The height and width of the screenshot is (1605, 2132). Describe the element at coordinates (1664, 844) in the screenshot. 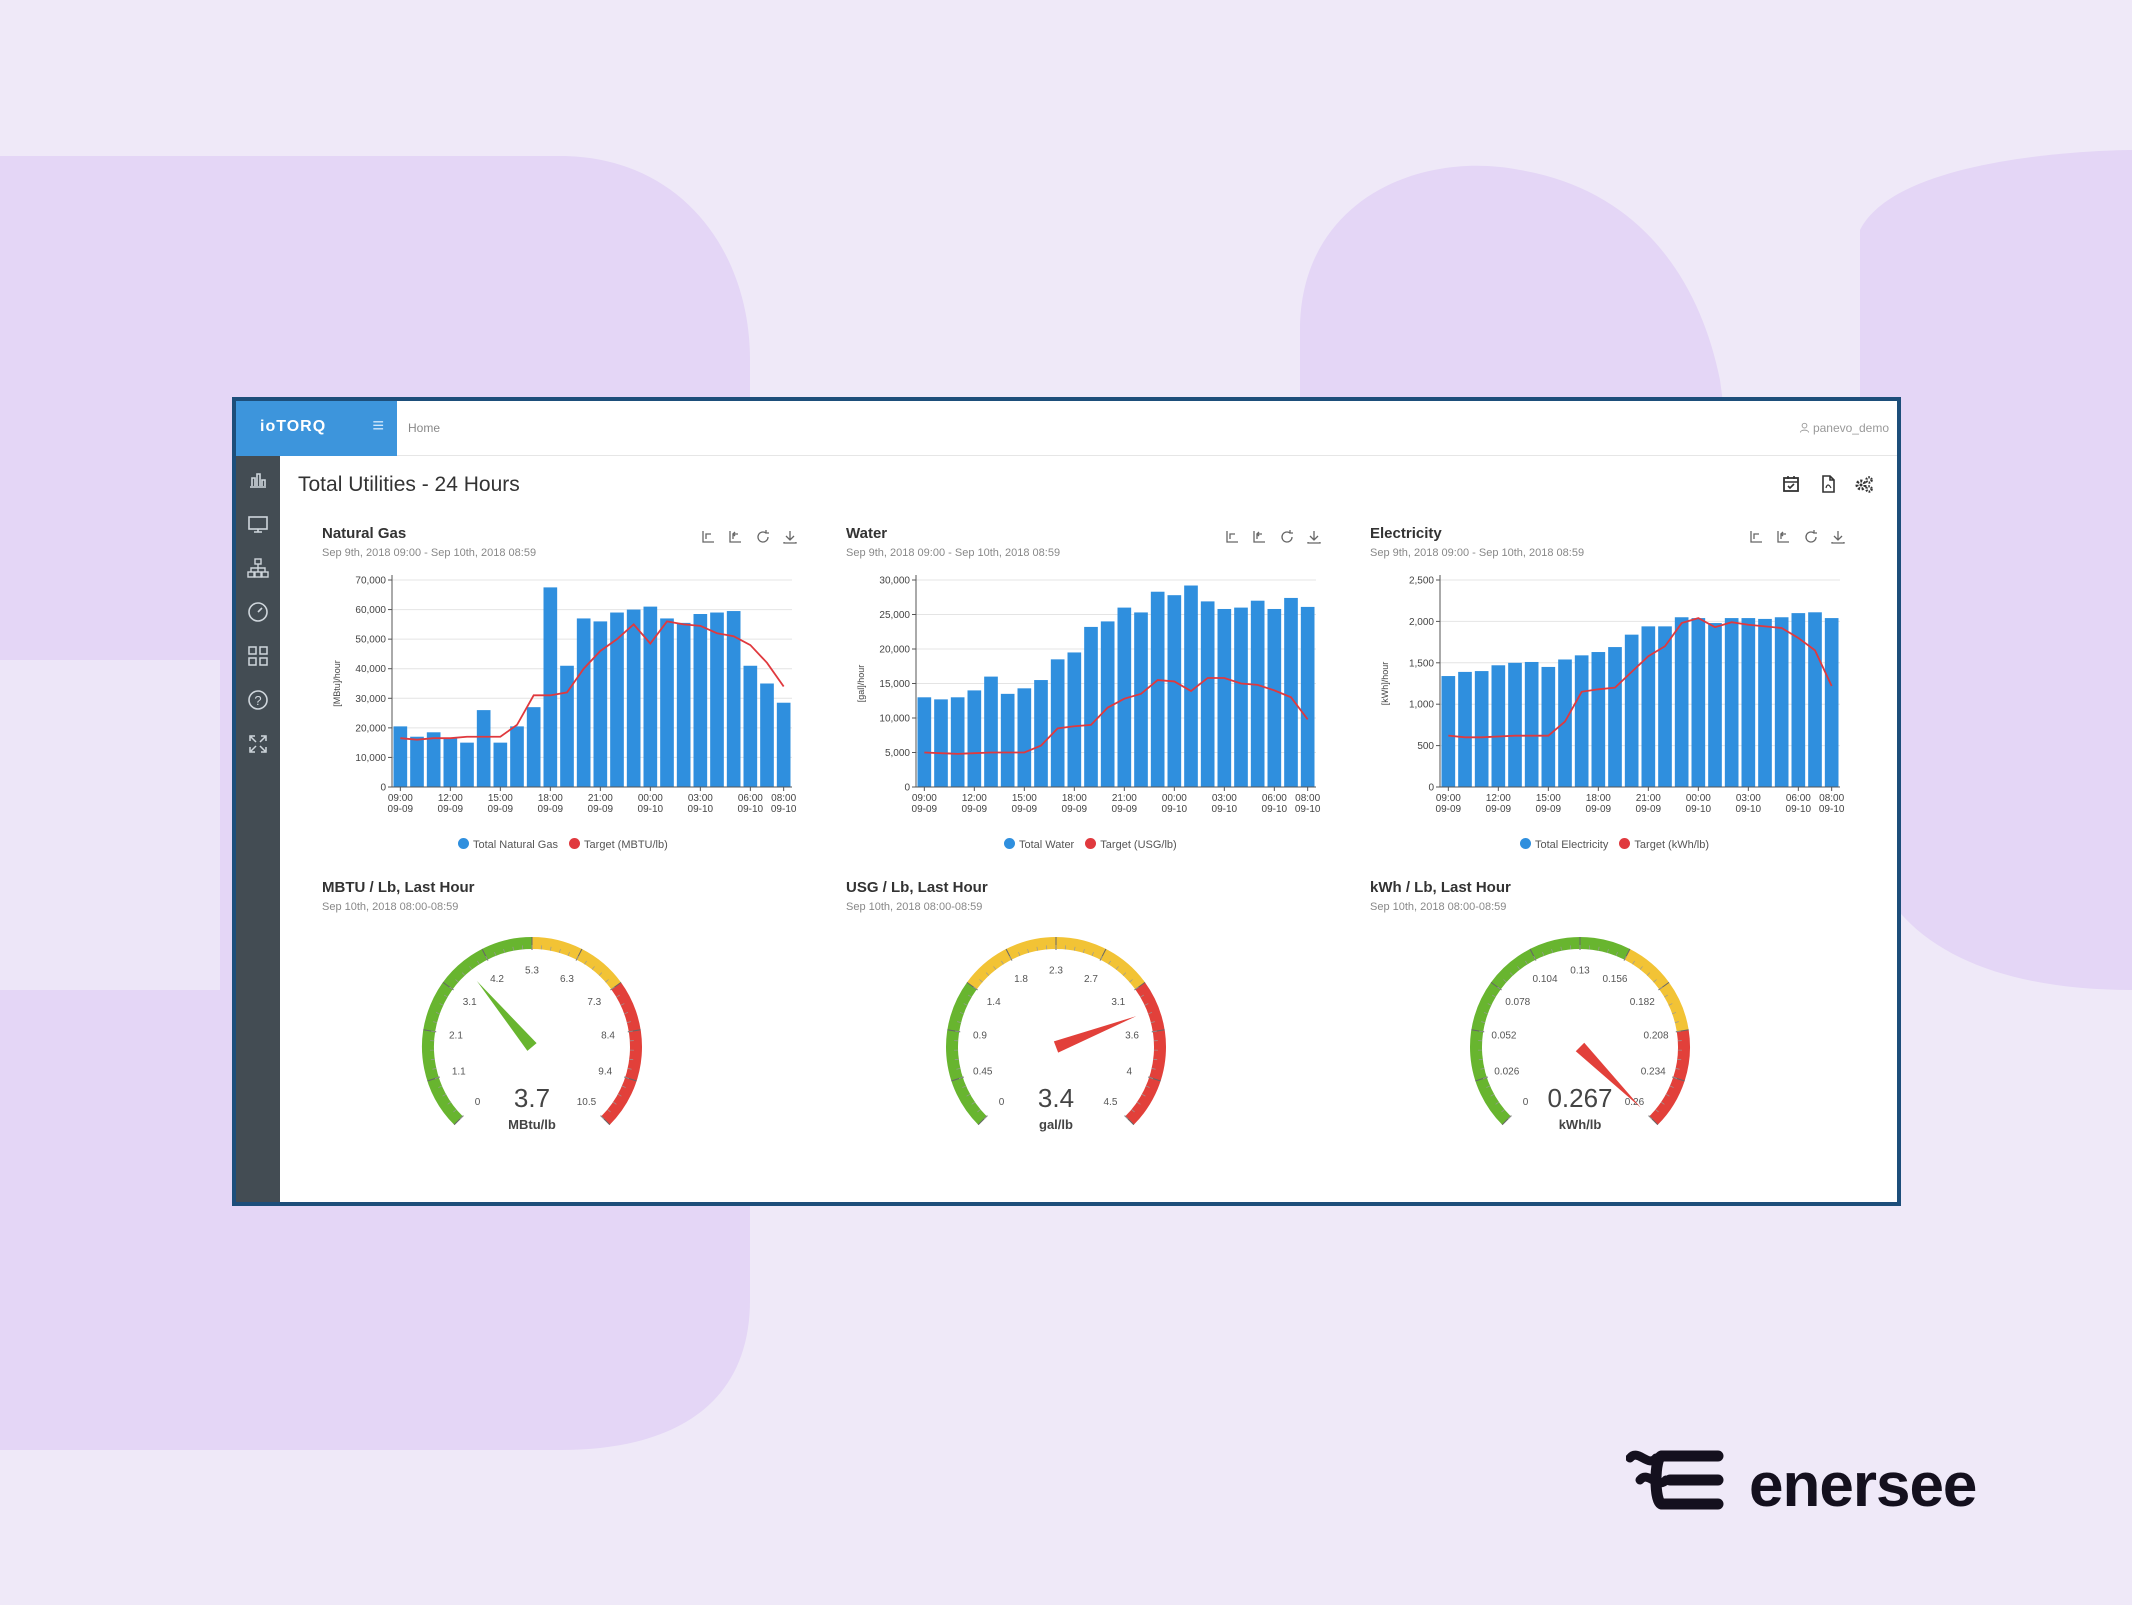

I see `legend-item-target: Target (kWh/lb)` at that location.